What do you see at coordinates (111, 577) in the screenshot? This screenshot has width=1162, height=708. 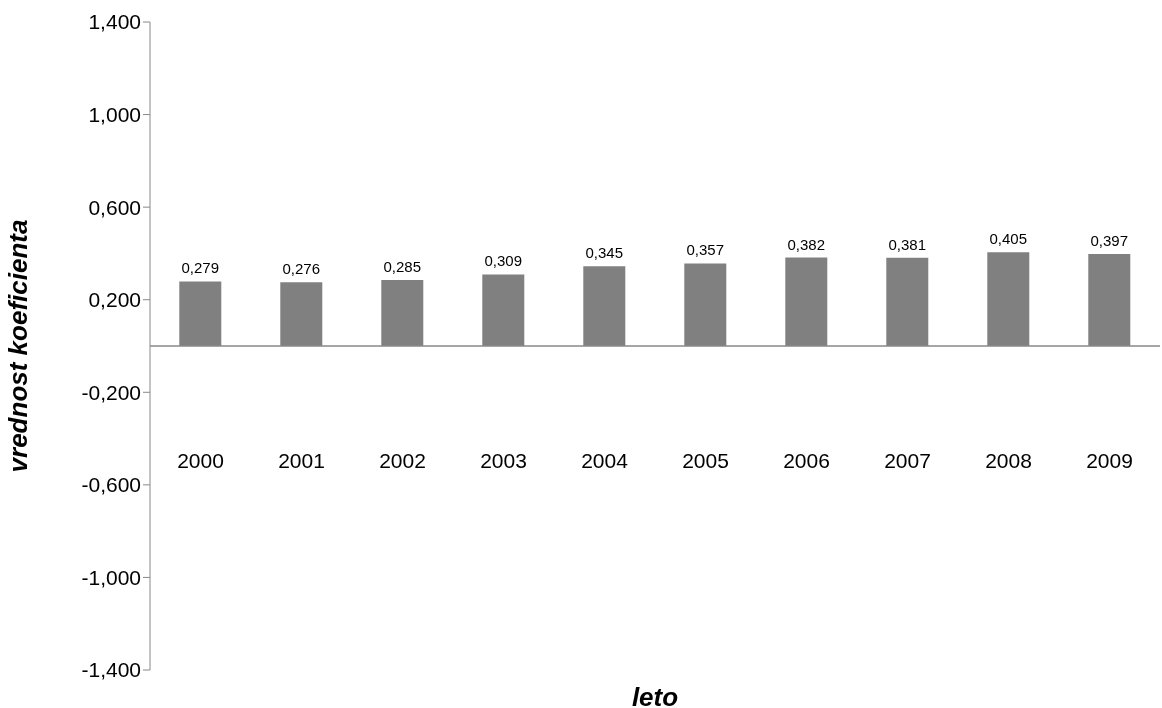 I see `y-tick-label: -1,000` at bounding box center [111, 577].